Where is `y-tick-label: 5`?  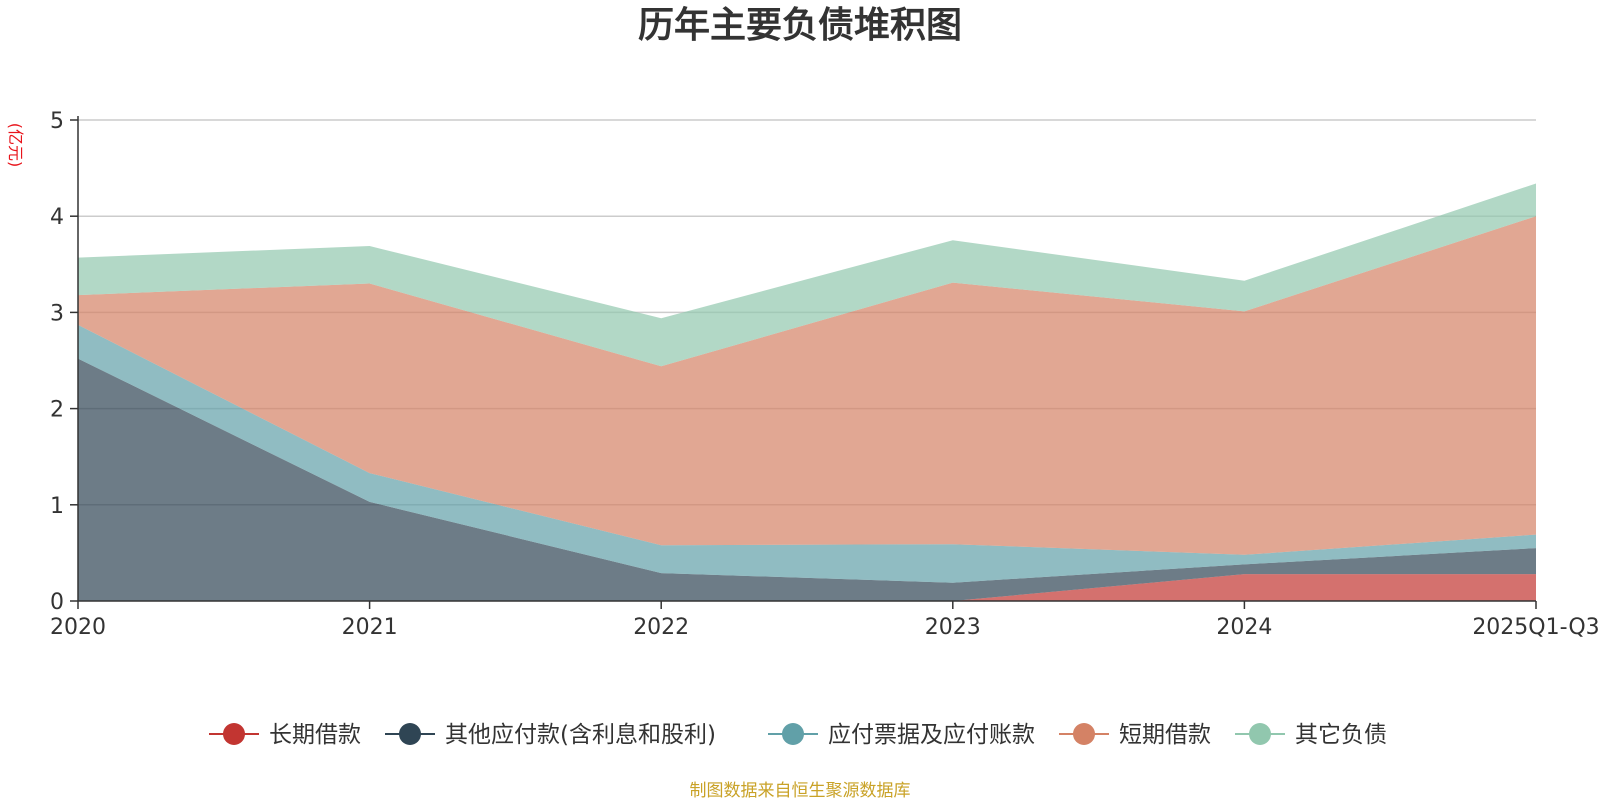
y-tick-label: 5 is located at coordinates (57, 121).